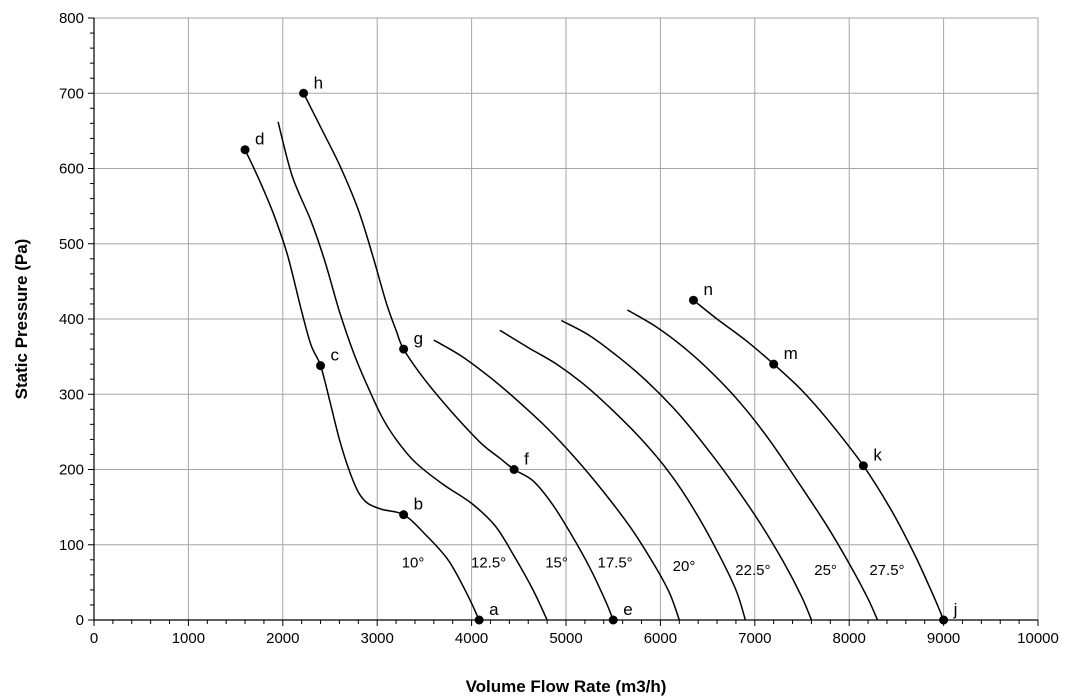  Describe the element at coordinates (413, 562) in the screenshot. I see `angle-label: 10°` at that location.